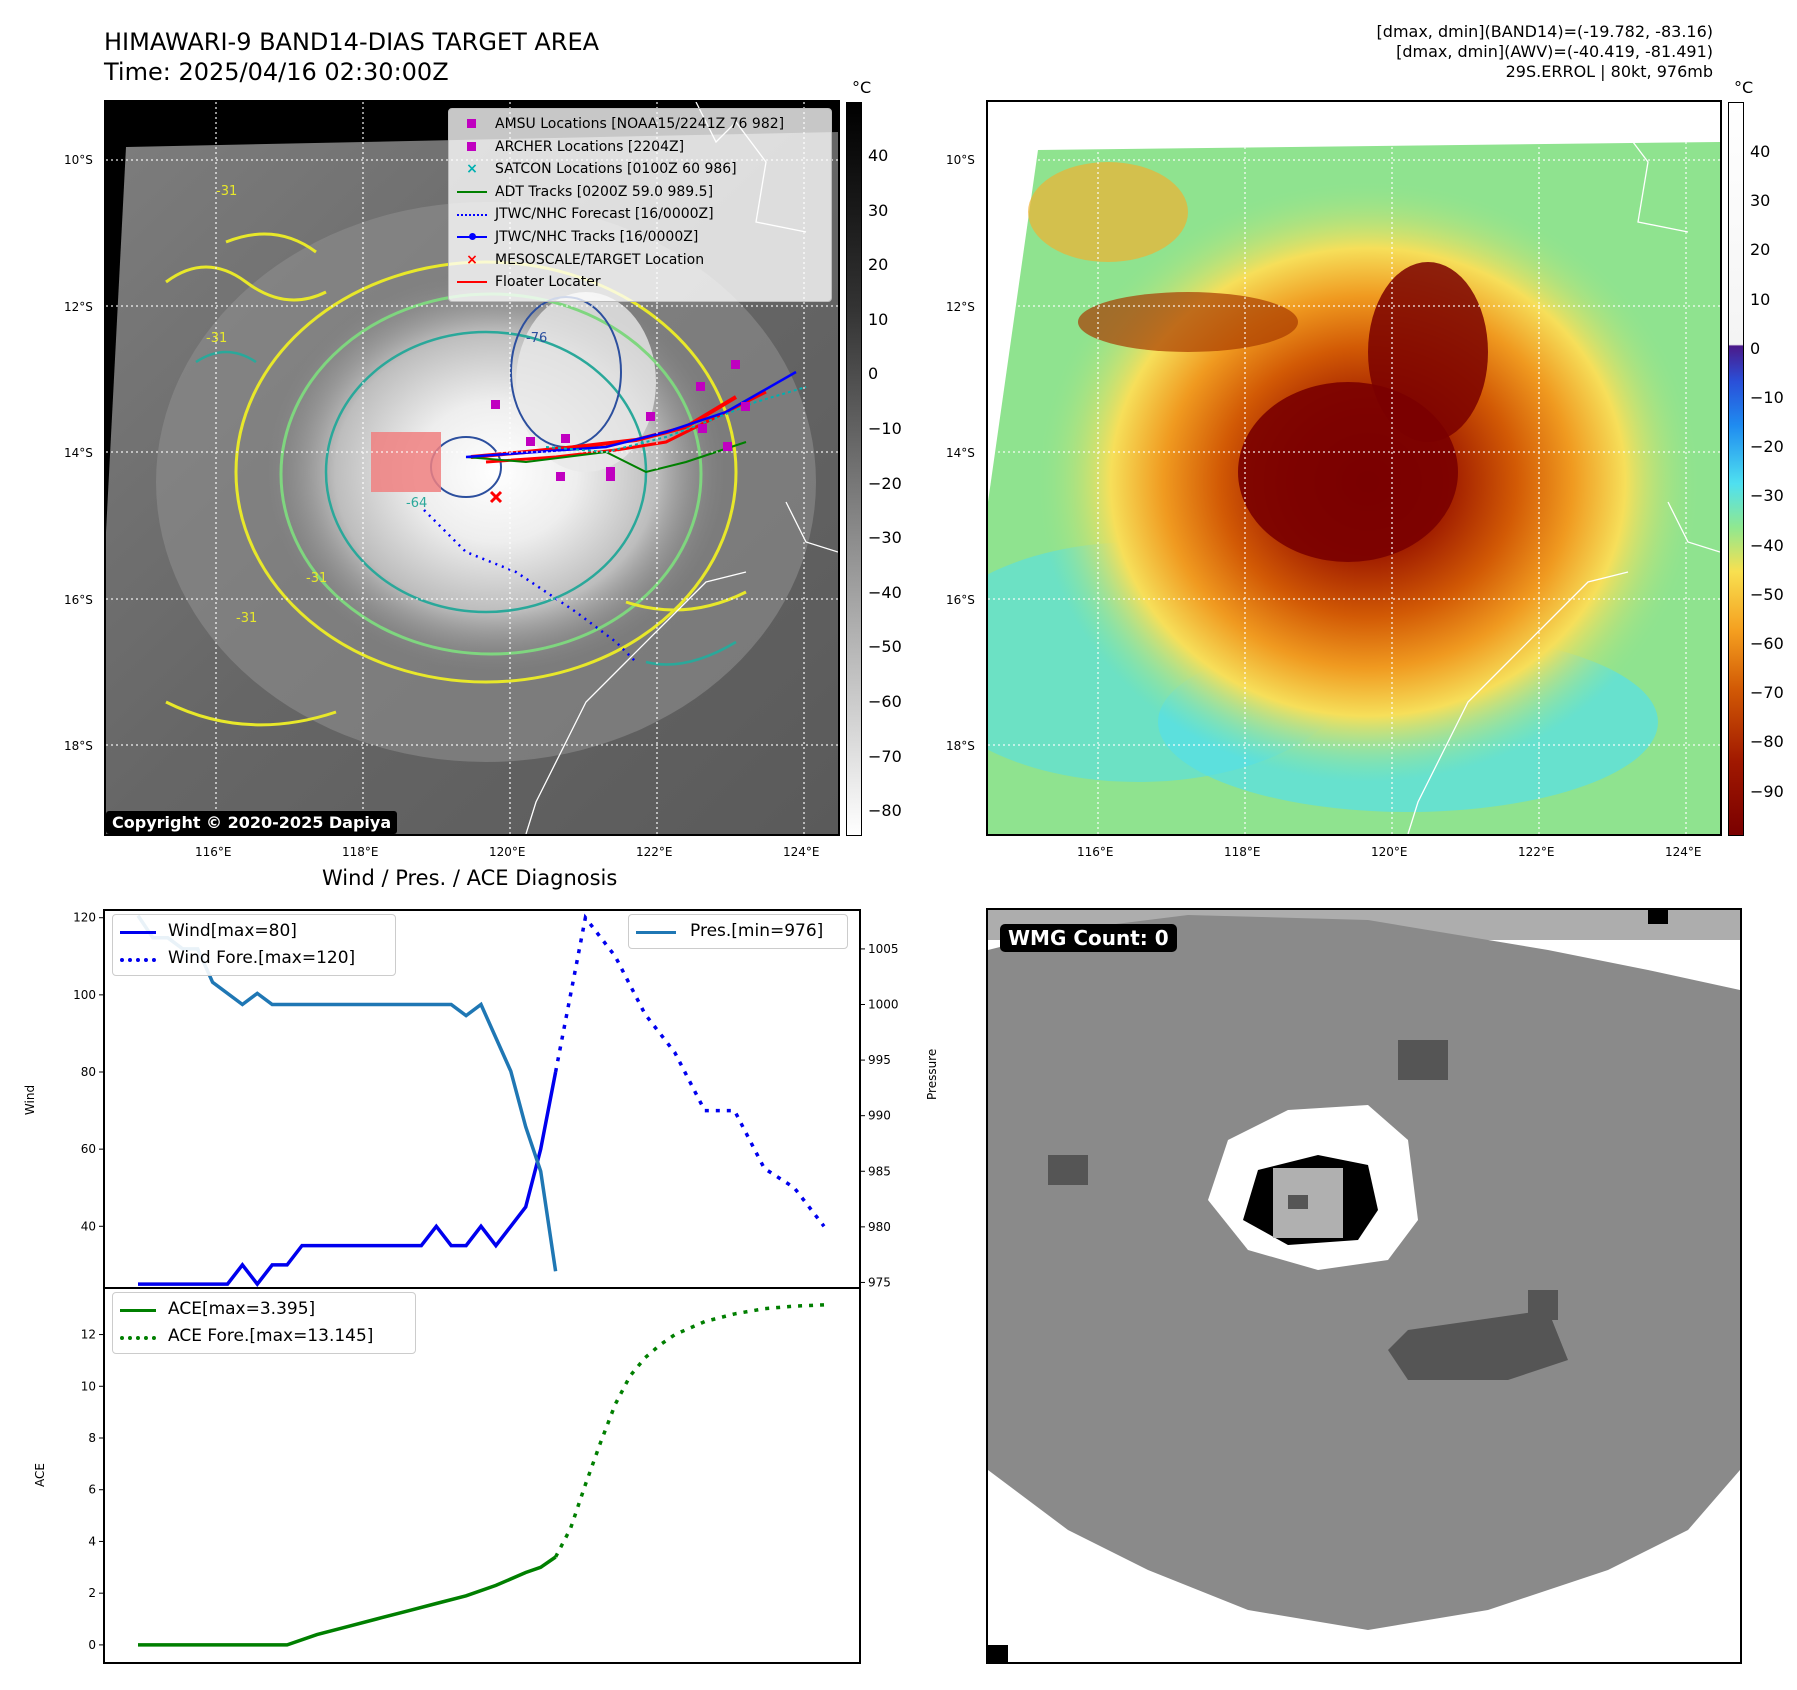  What do you see at coordinates (932, 1074) in the screenshot?
I see `pressure-axis-label-html: Pressure` at bounding box center [932, 1074].